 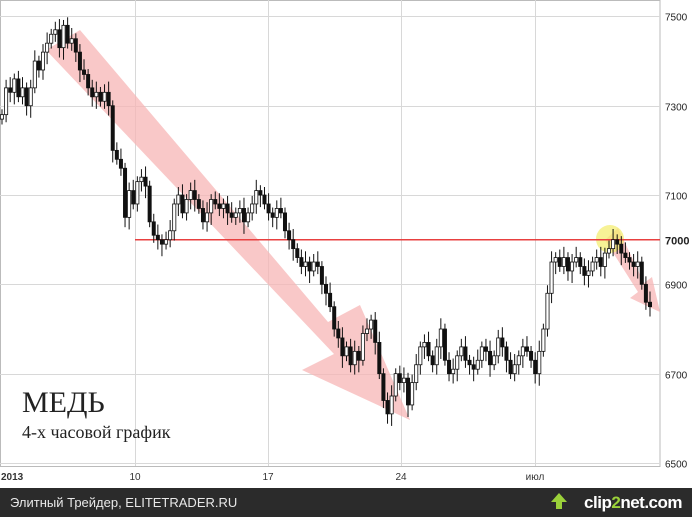 I want to click on chart-subtitle: 4-х часовой график, so click(x=96, y=432).